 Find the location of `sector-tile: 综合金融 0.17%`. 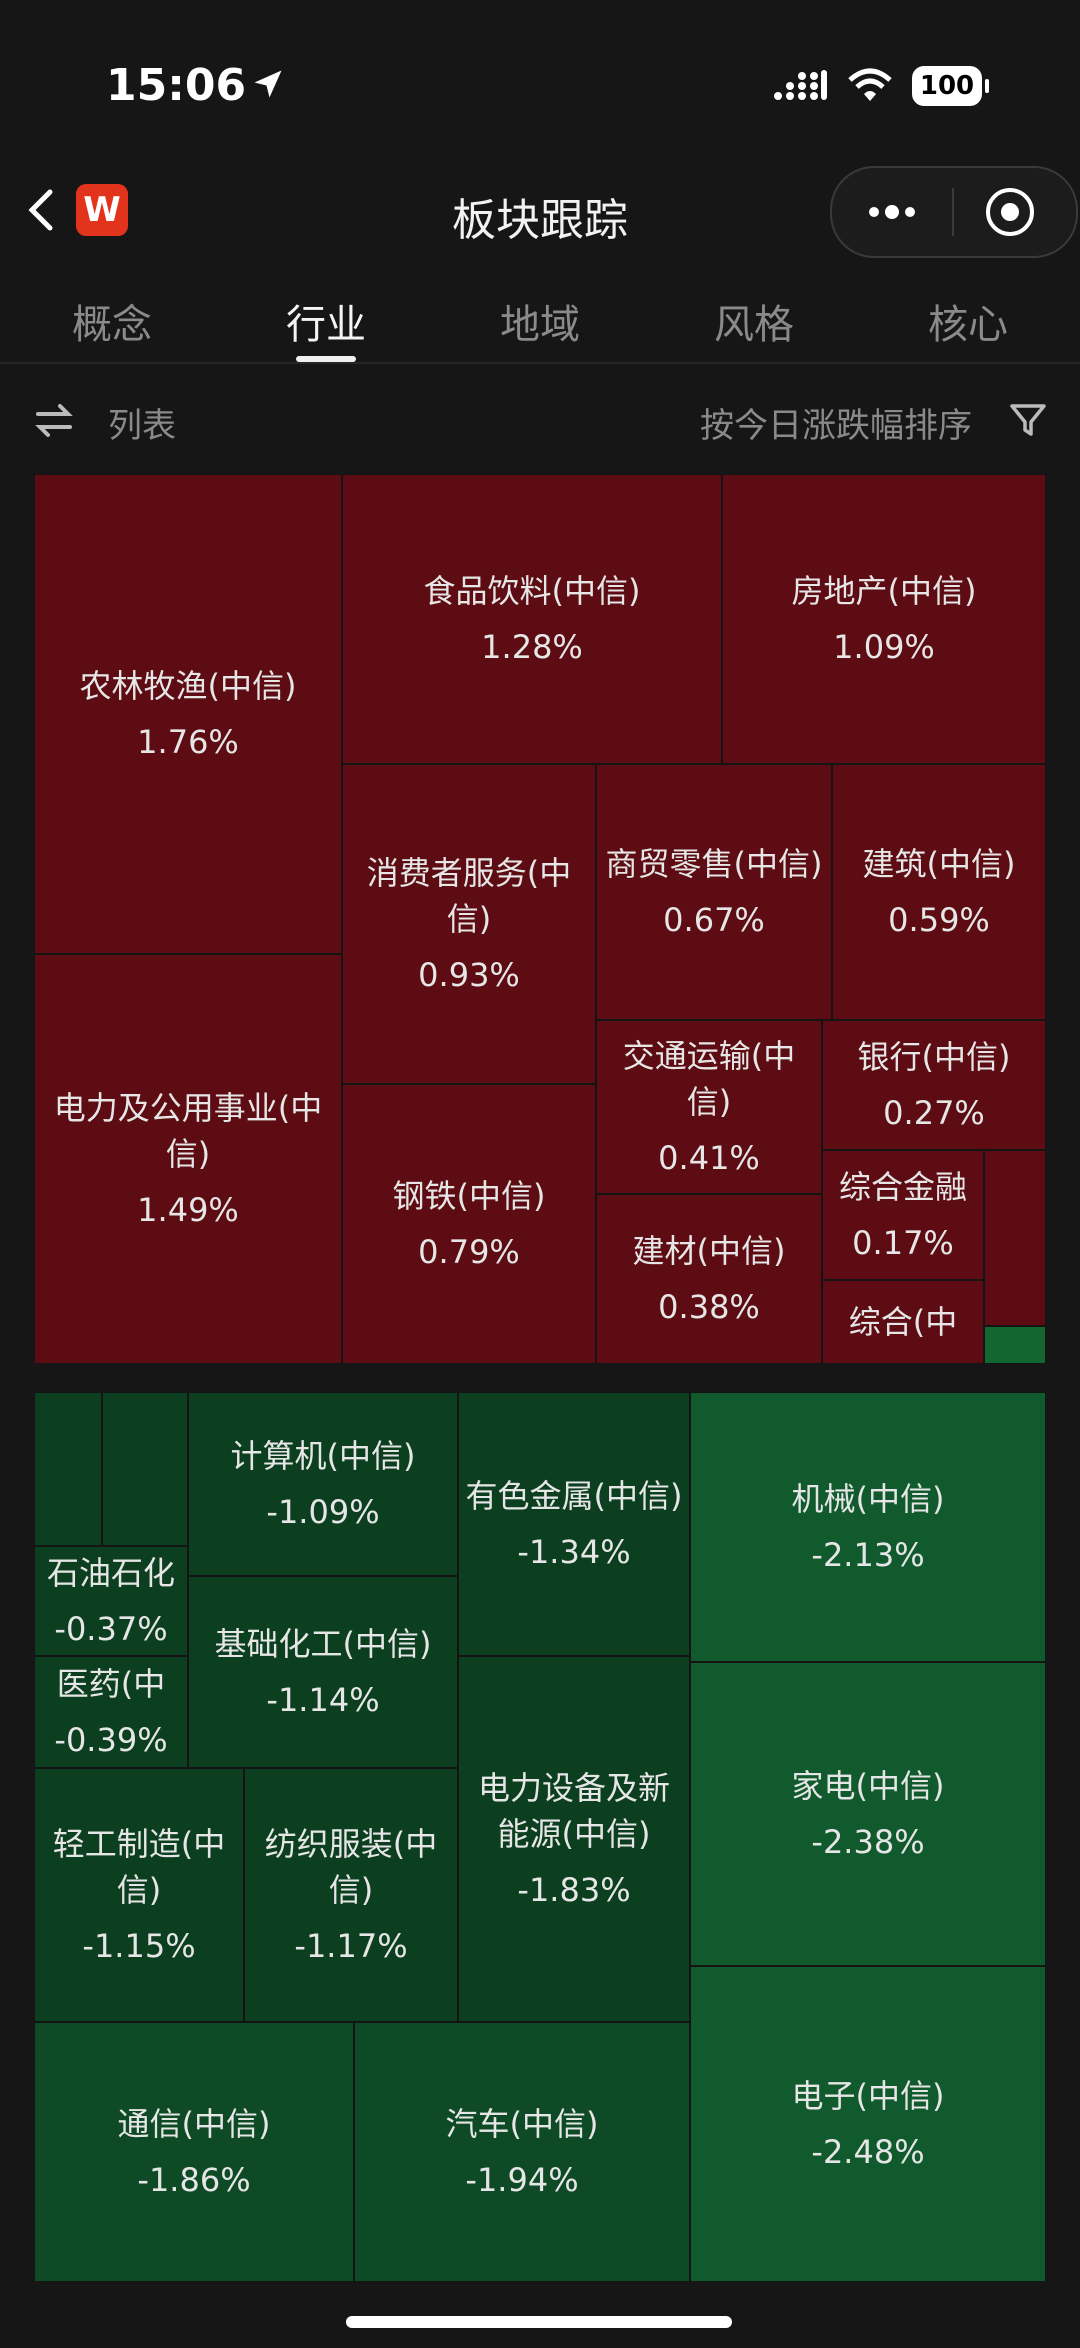

sector-tile: 综合金融 0.17% is located at coordinates (903, 1215).